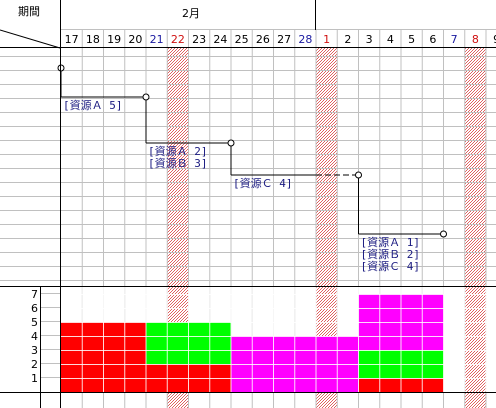 This screenshot has width=496, height=408. Describe the element at coordinates (157, 39) in the screenshot. I see `day-label-21: 21` at that location.